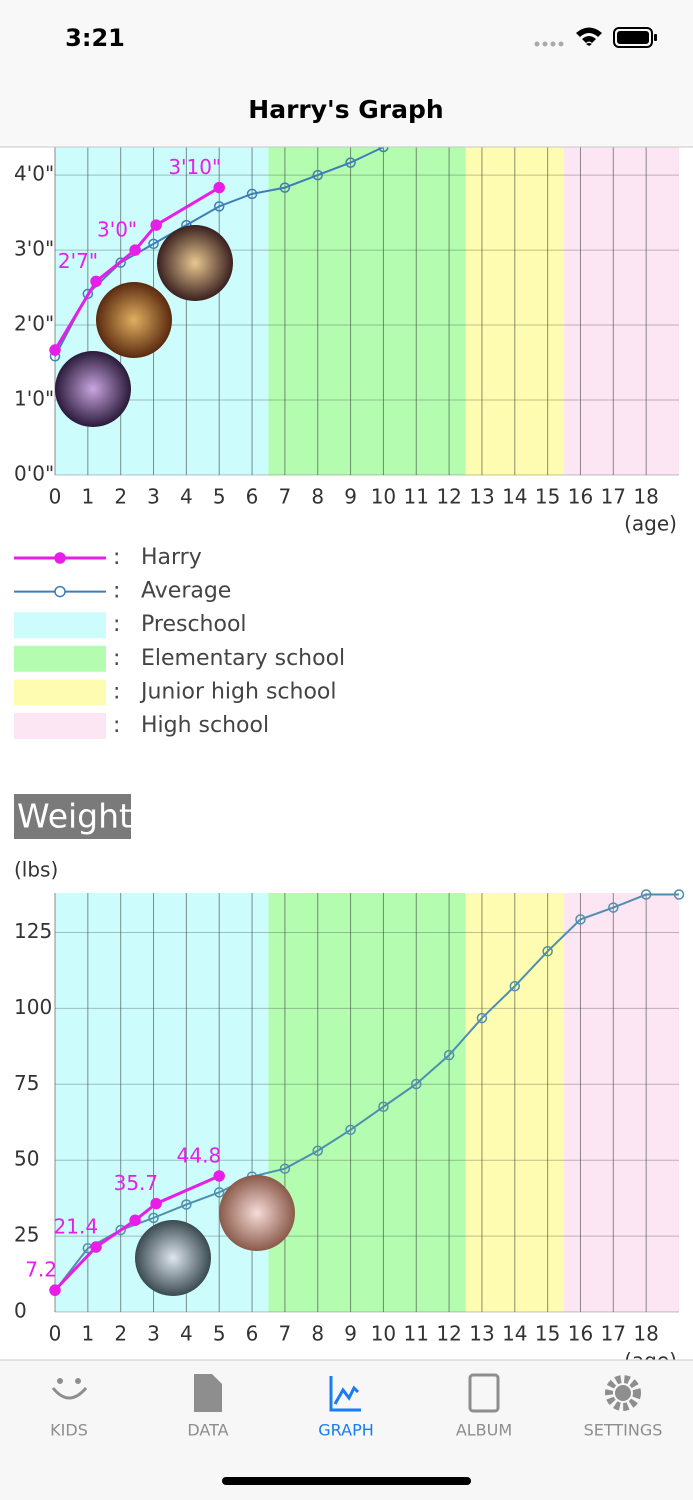  I want to click on data-icon, so click(208, 1393).